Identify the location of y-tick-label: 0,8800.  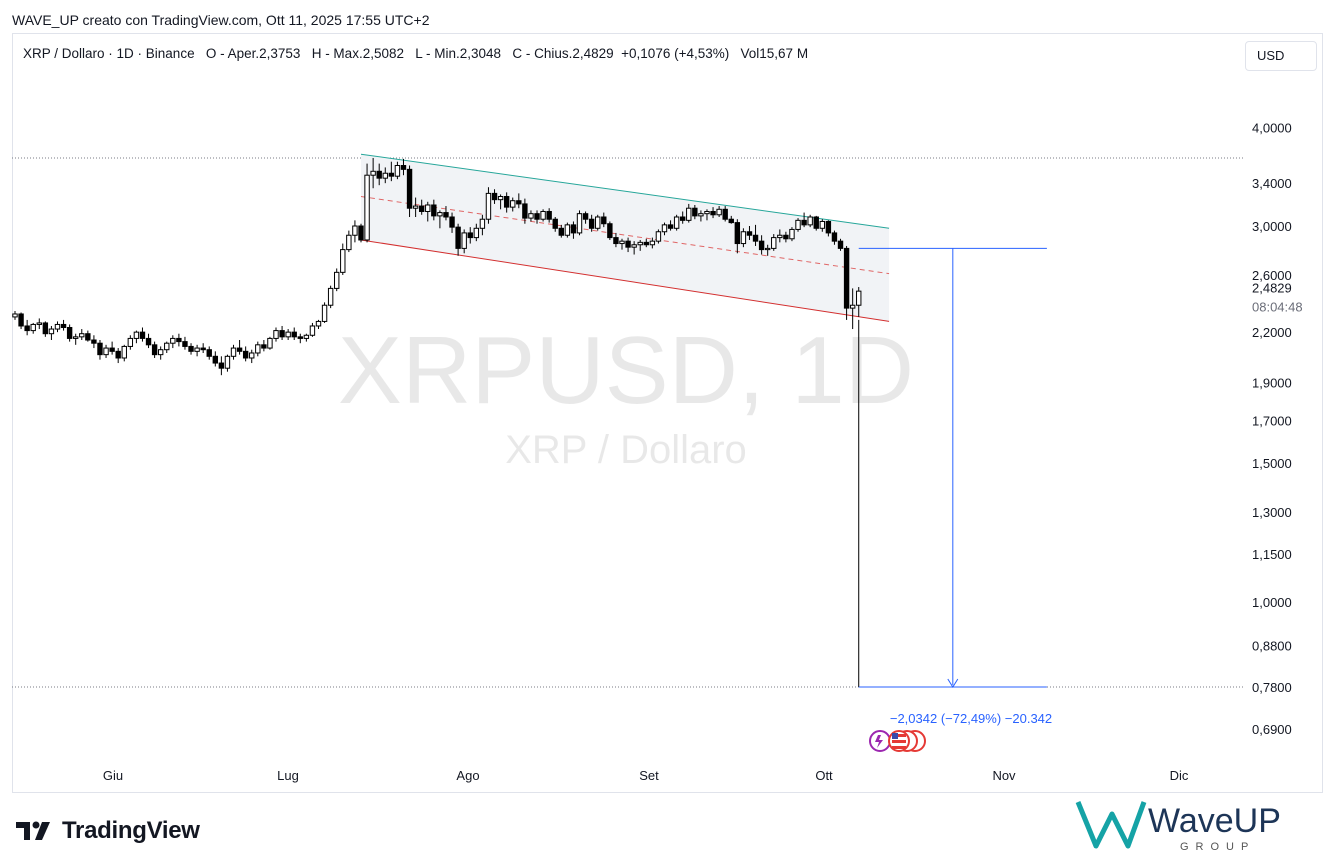
(1272, 646).